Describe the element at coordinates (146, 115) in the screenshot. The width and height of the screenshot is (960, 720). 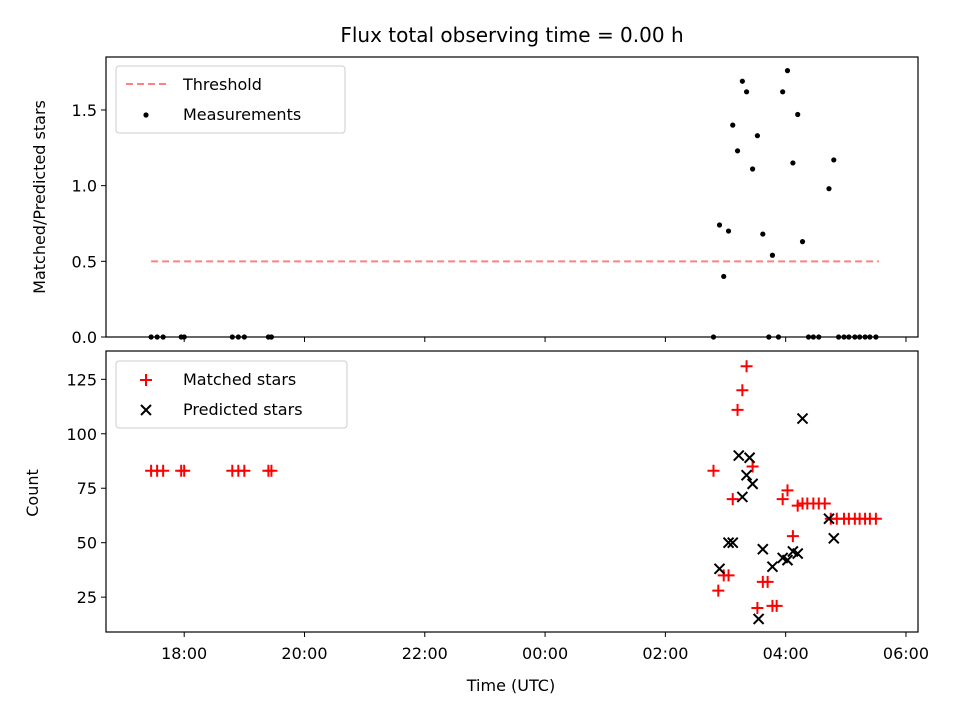
I see `measurements-legend-swatch` at that location.